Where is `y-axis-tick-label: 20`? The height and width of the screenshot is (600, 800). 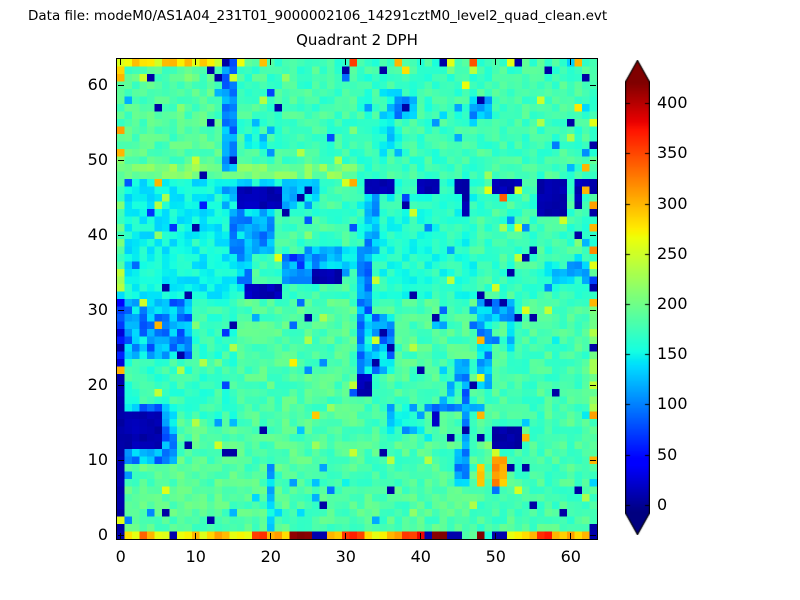 y-axis-tick-label: 20 is located at coordinates (97, 385).